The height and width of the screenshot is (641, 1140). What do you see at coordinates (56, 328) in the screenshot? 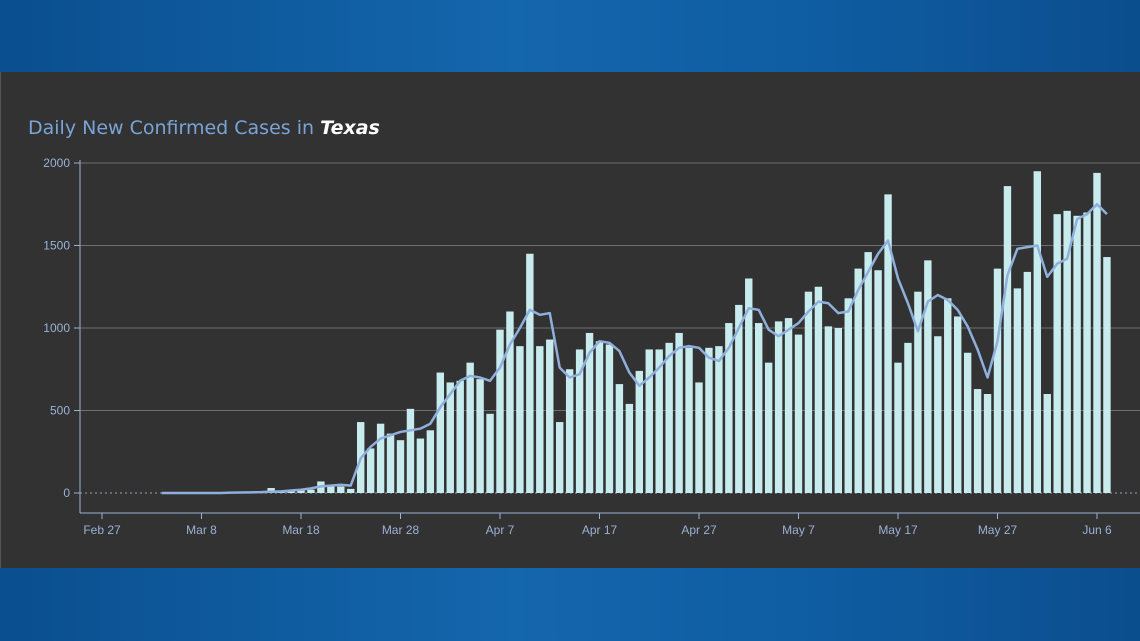
I see `y-tick-label: 1000` at bounding box center [56, 328].